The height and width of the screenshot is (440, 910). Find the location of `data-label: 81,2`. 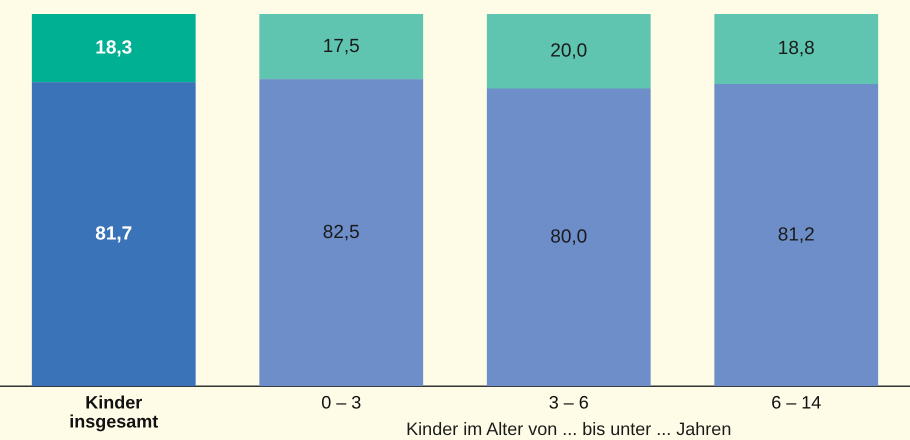

data-label: 81,2 is located at coordinates (796, 235).